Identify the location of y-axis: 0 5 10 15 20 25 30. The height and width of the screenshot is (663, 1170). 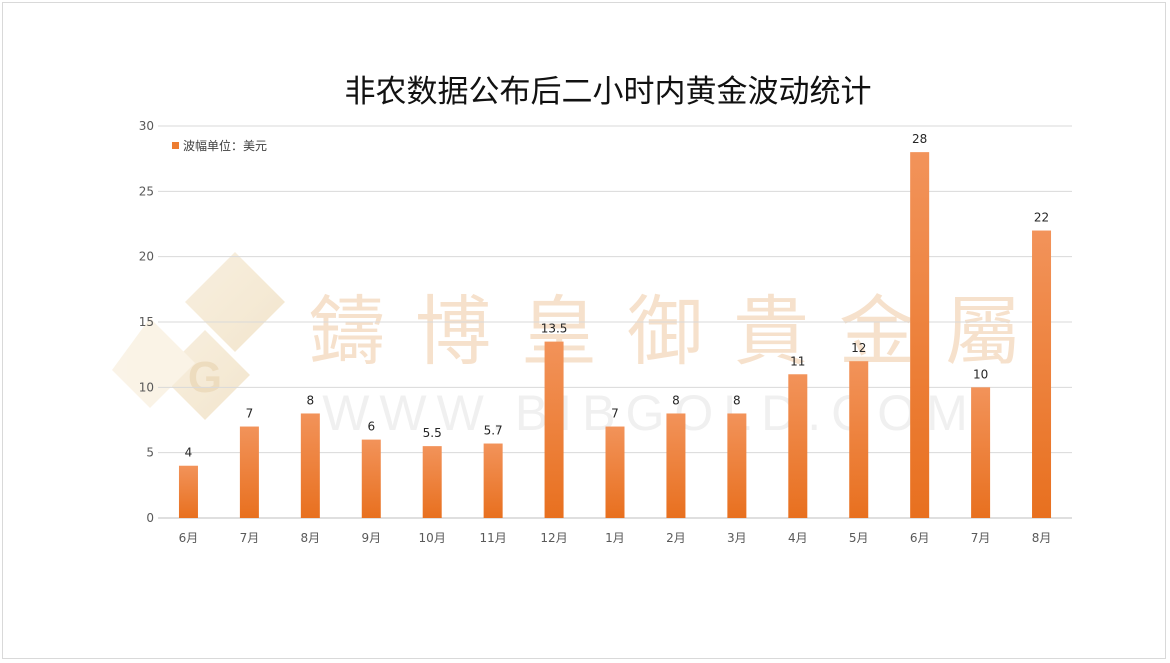
(146, 322).